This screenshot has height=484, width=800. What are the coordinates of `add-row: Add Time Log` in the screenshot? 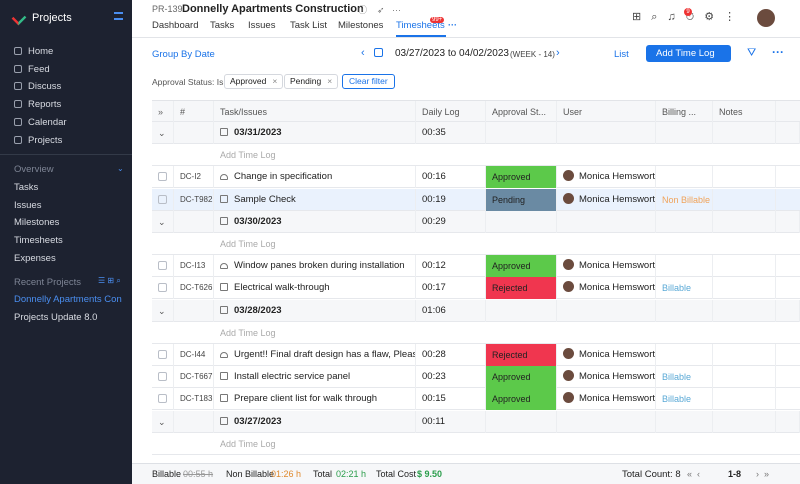 It's located at (476, 444).